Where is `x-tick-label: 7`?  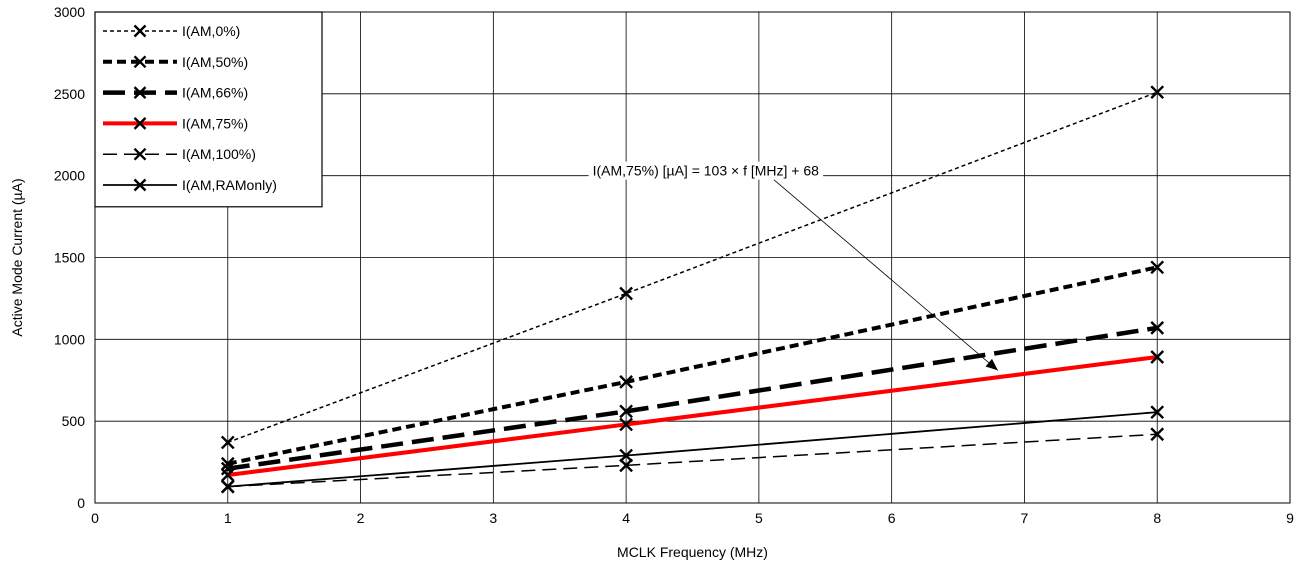
x-tick-label: 7 is located at coordinates (1025, 518).